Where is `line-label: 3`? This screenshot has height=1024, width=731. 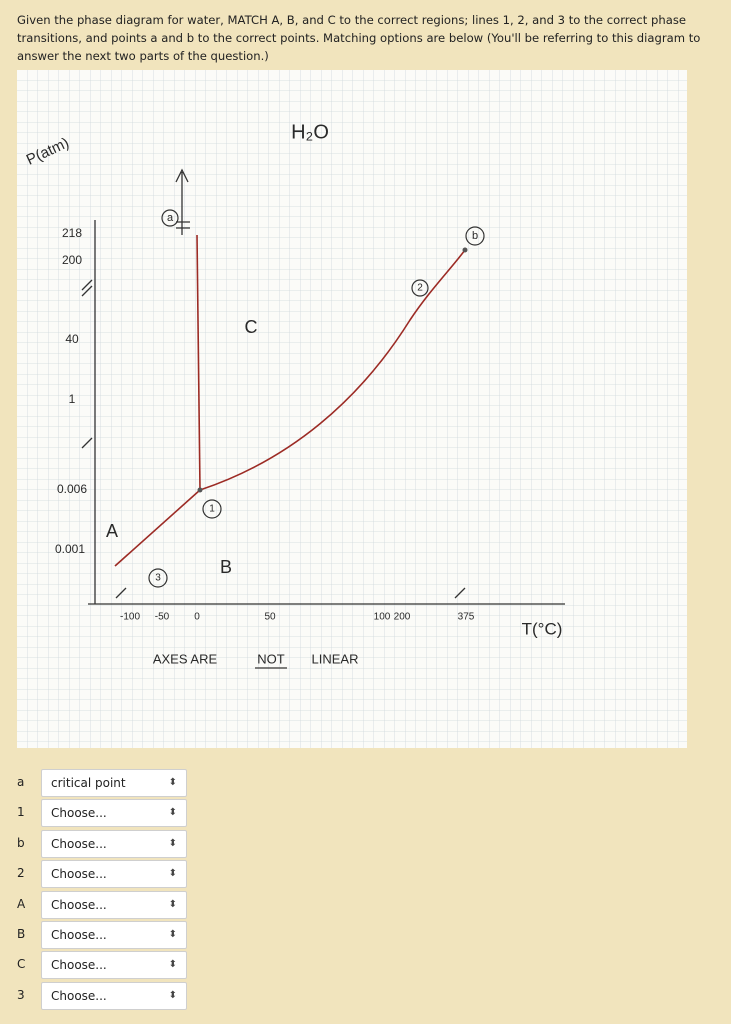
line-label: 3 is located at coordinates (158, 578).